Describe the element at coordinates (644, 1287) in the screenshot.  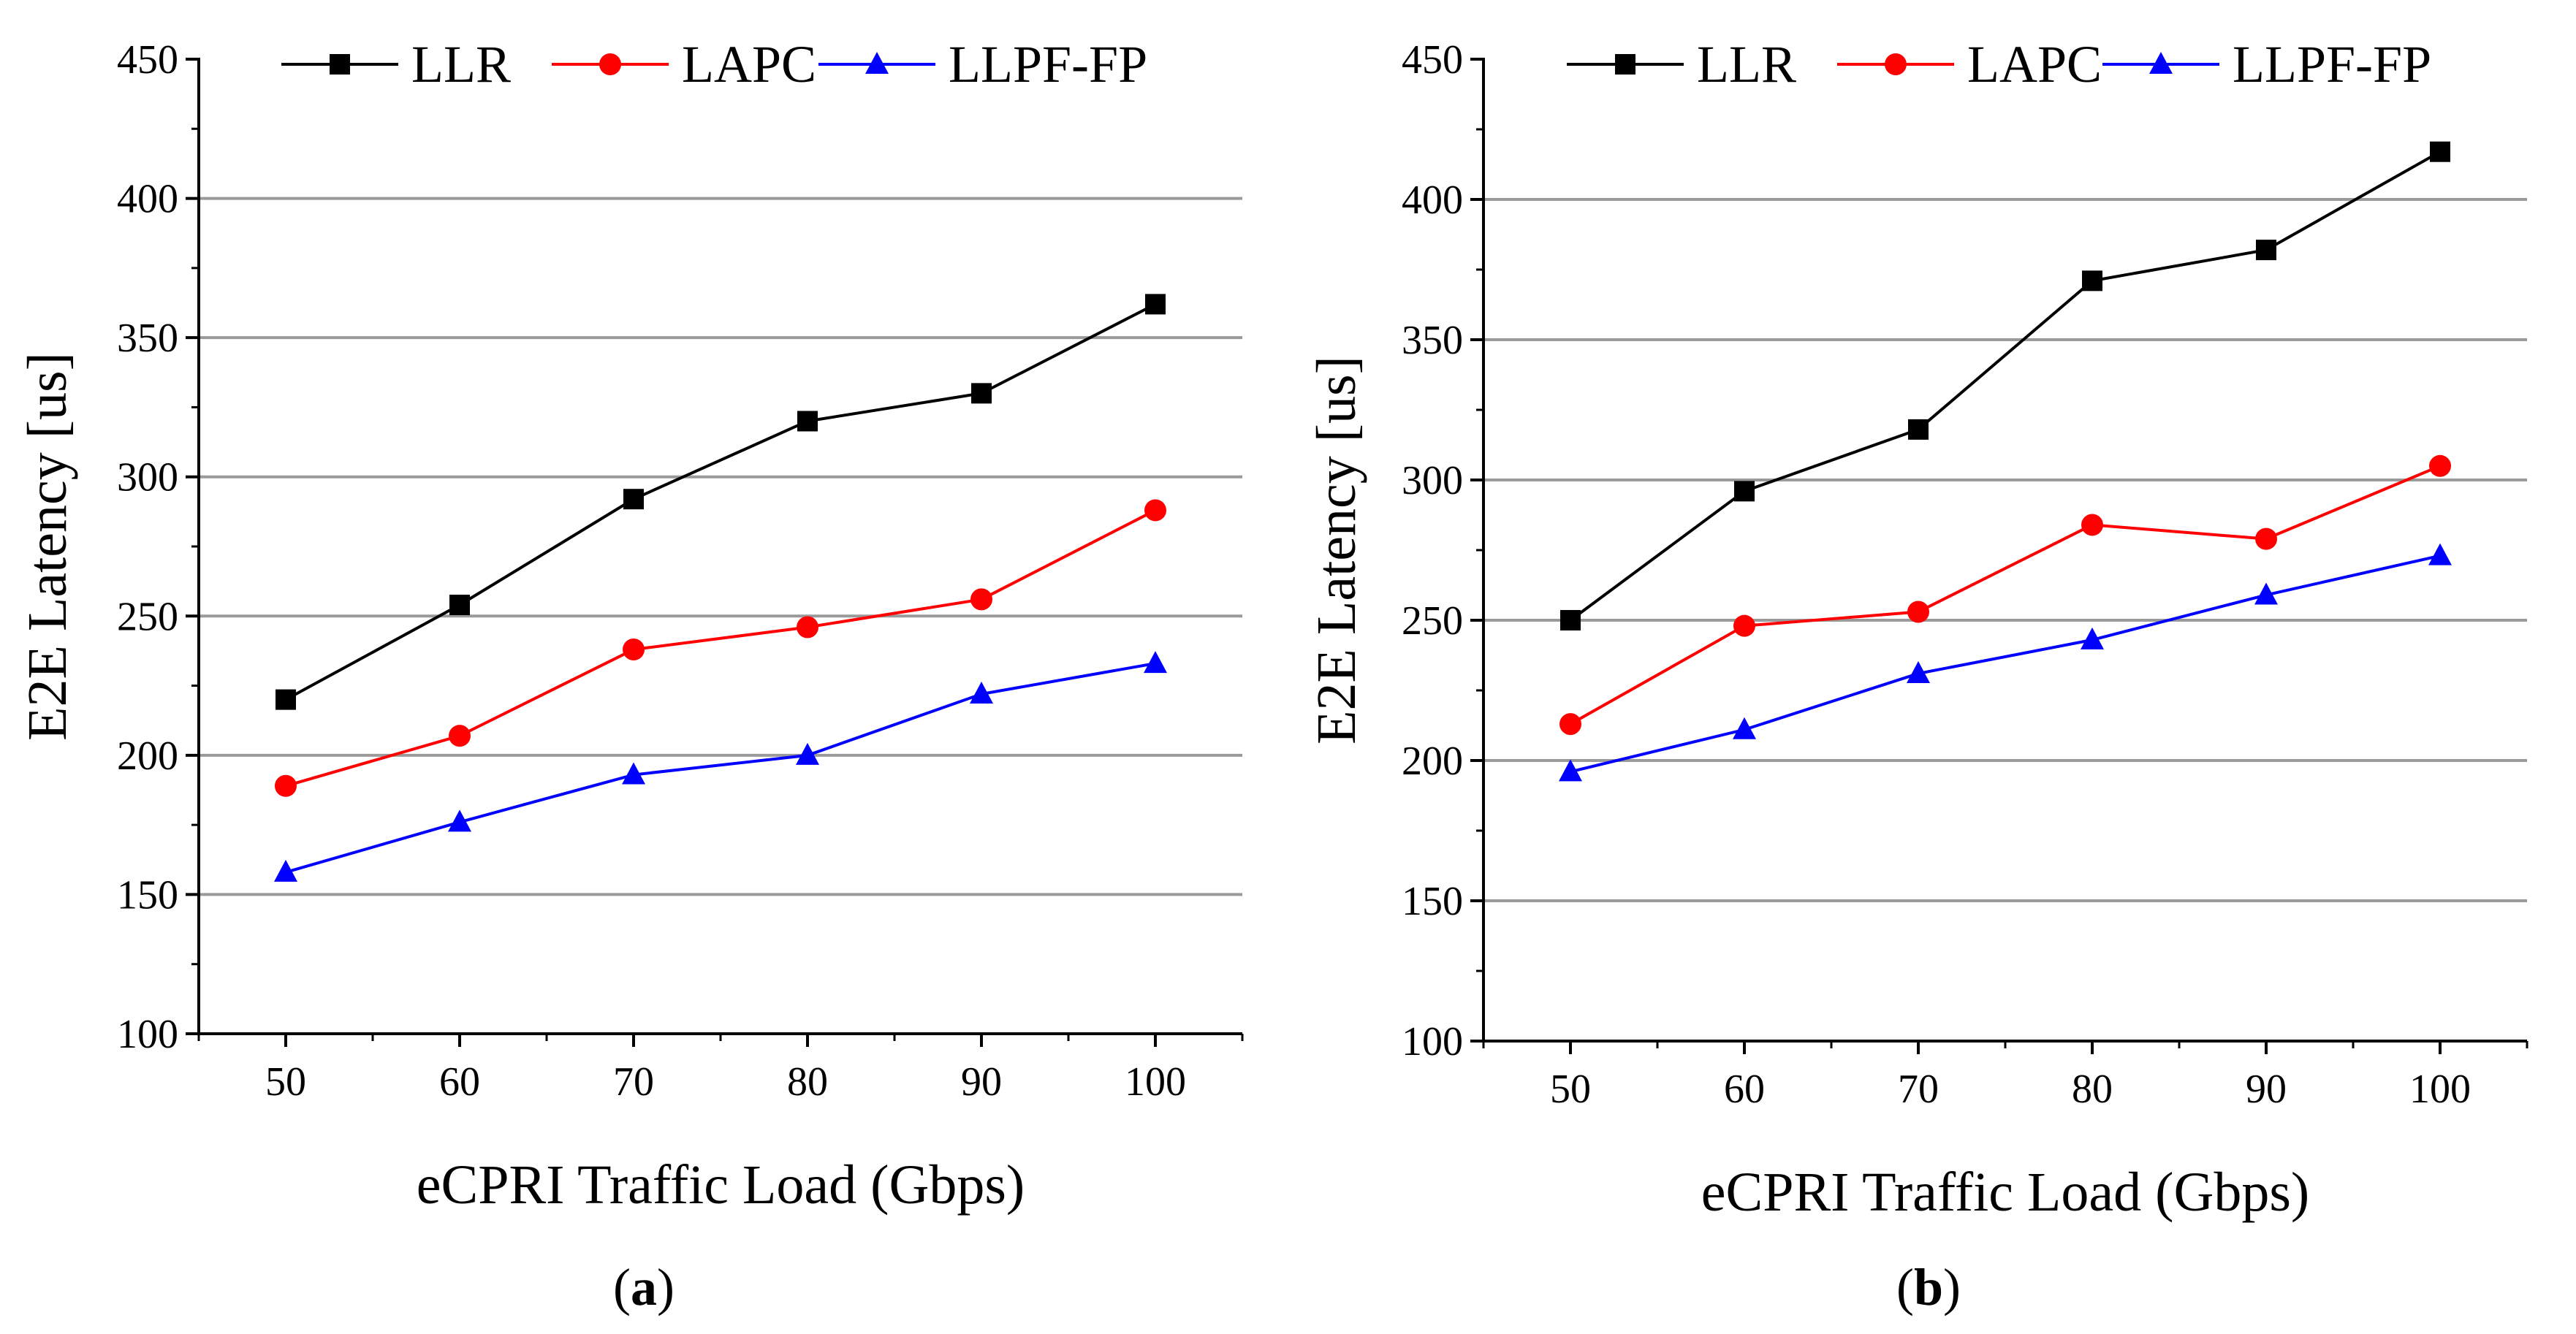
I see `panel-label: (a)` at that location.